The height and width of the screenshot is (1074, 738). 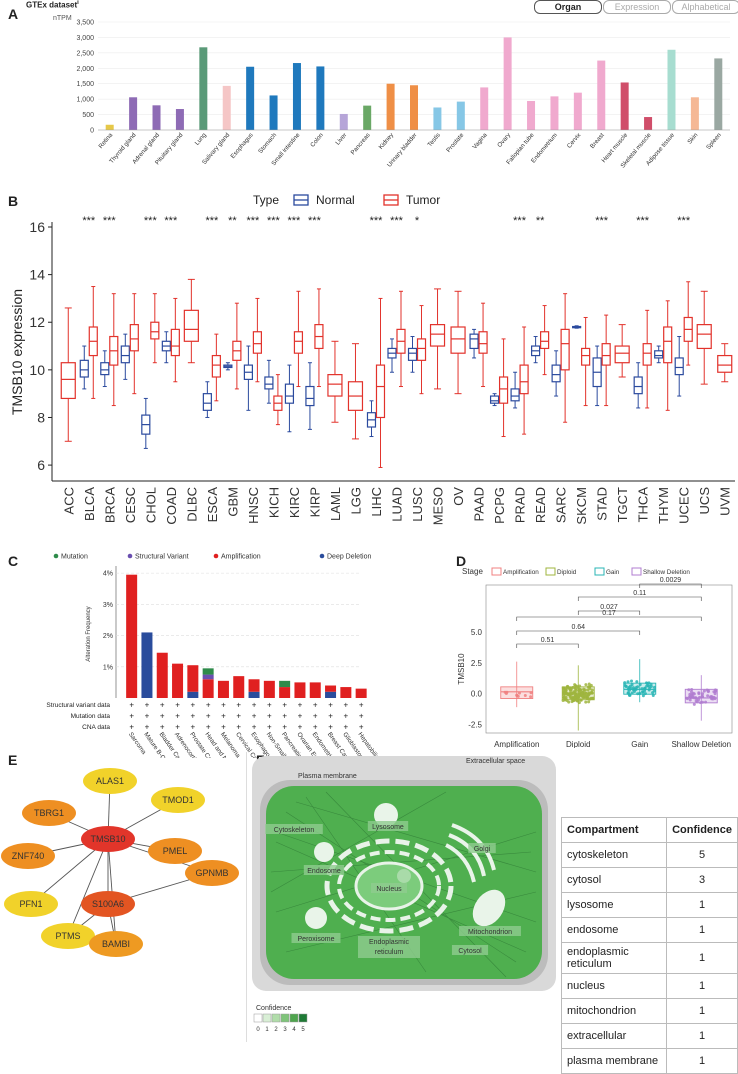 What do you see at coordinates (207, 399) in the screenshot?
I see `box-normal-ESCA` at bounding box center [207, 399].